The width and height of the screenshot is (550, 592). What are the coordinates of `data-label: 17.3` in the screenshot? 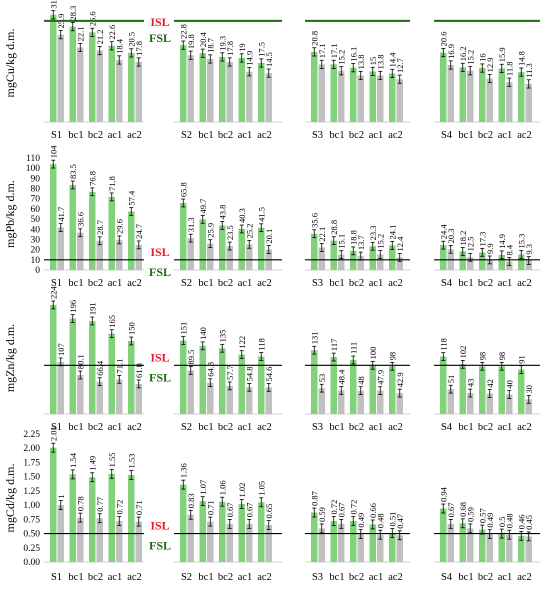 It's located at (482, 239).